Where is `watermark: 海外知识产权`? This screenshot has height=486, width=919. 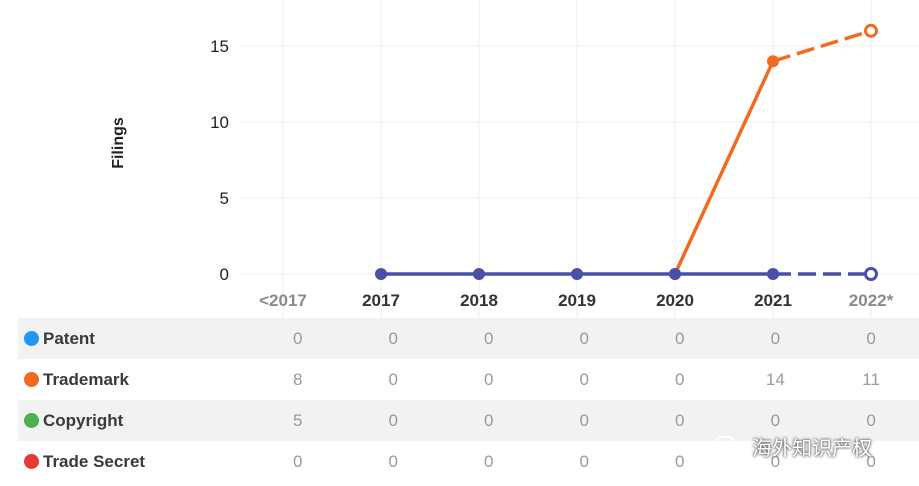
watermark: 海外知识产权 is located at coordinates (792, 446).